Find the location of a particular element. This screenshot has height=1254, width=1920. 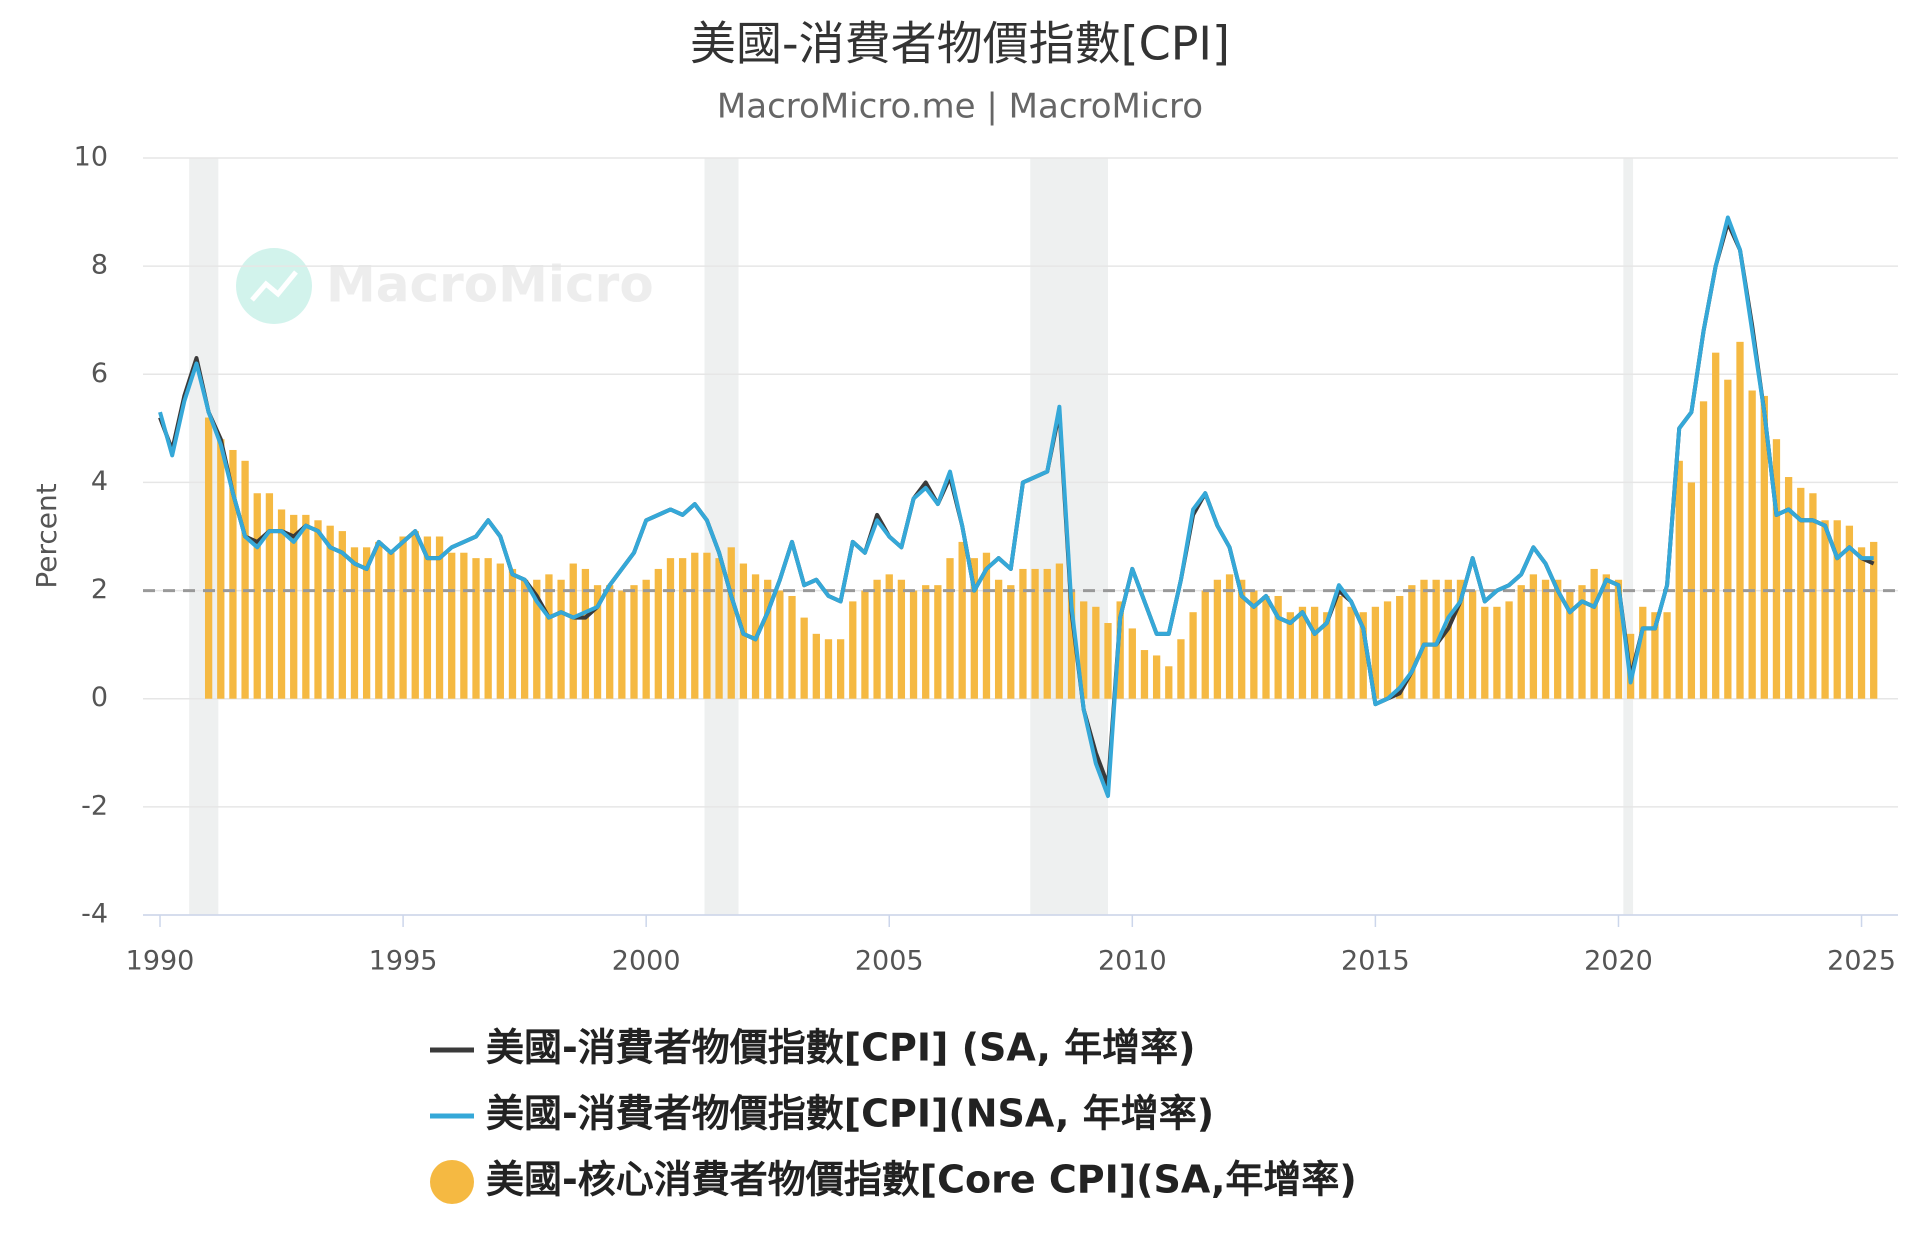

legend-label: 美國-消費者物價指數[CPI](NSA, 年增率) is located at coordinates (850, 1114).